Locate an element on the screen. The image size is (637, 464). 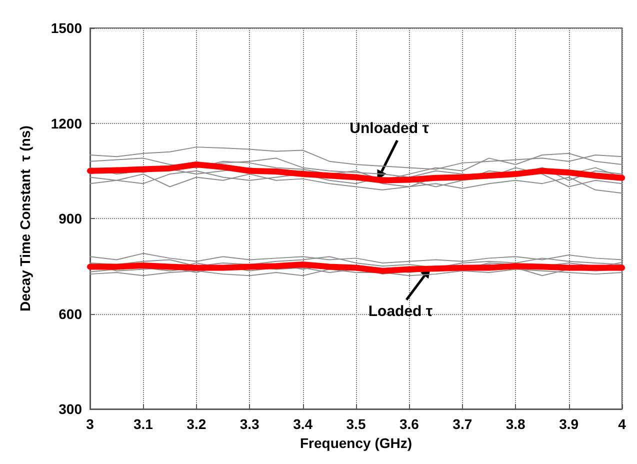
y-tick-label: 300 is located at coordinates (70, 409).